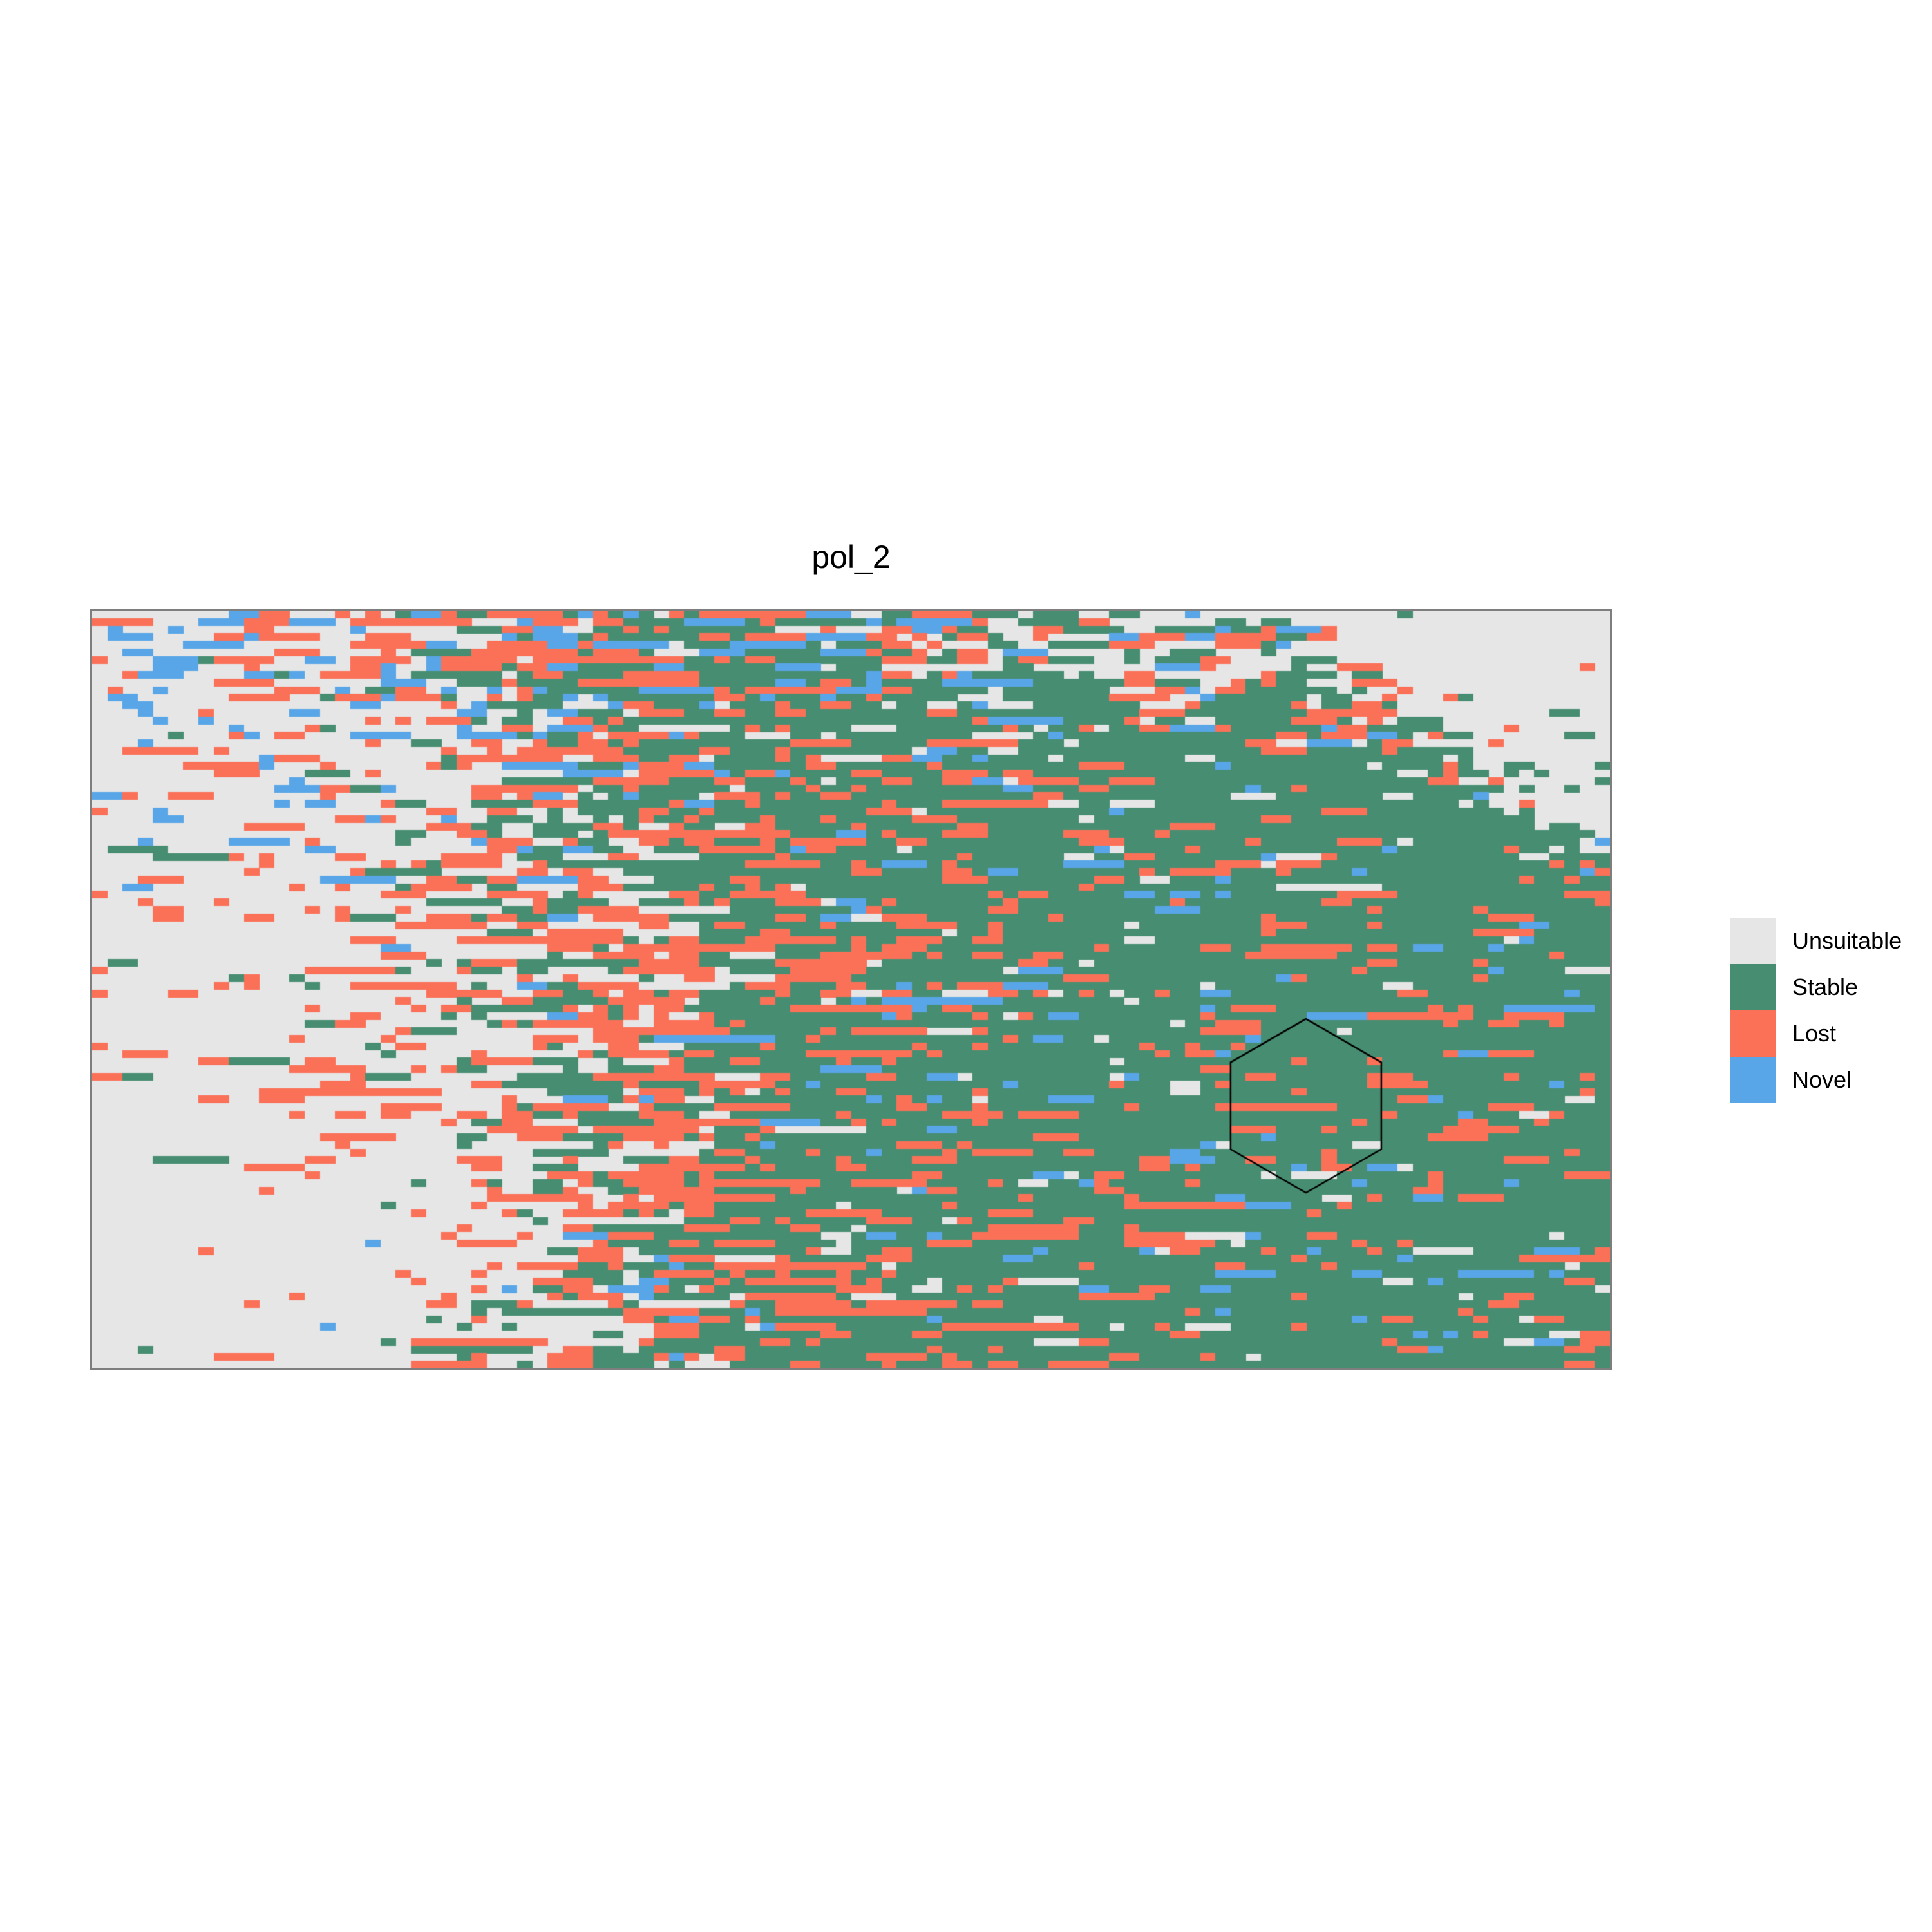 The image size is (1932, 1932). What do you see at coordinates (1753, 1080) in the screenshot?
I see `legend-swatch-novel` at bounding box center [1753, 1080].